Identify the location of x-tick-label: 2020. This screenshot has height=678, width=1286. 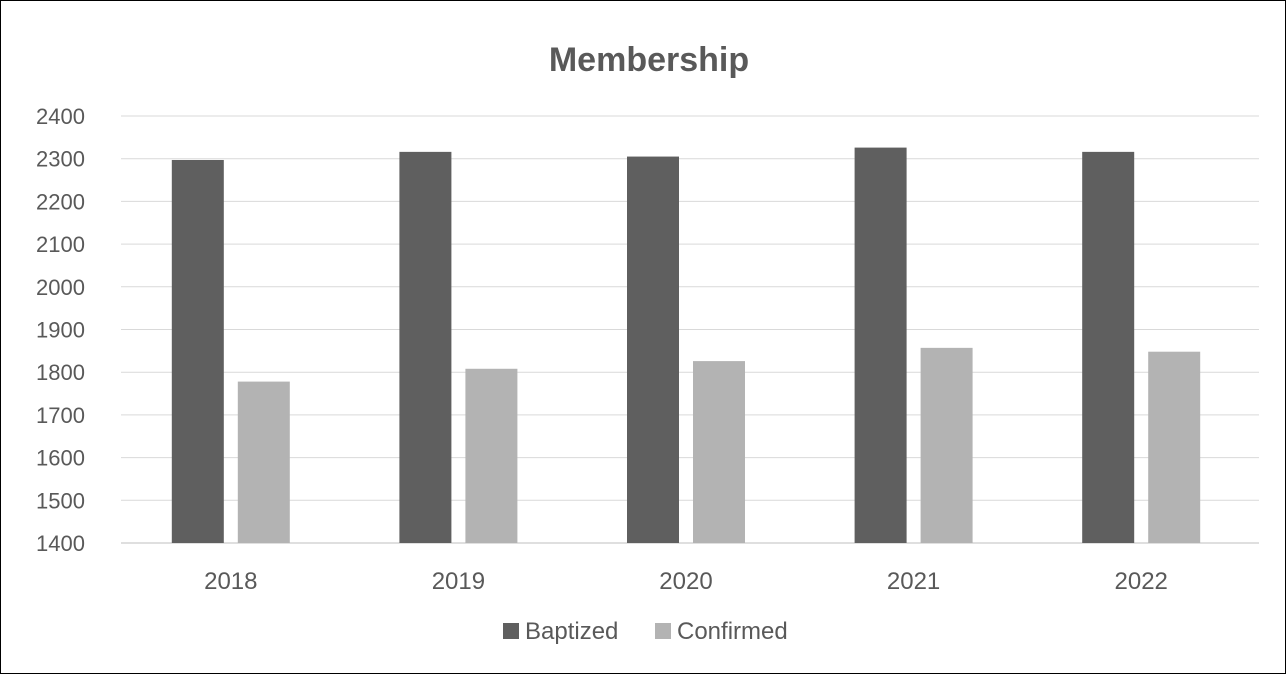
(685, 581).